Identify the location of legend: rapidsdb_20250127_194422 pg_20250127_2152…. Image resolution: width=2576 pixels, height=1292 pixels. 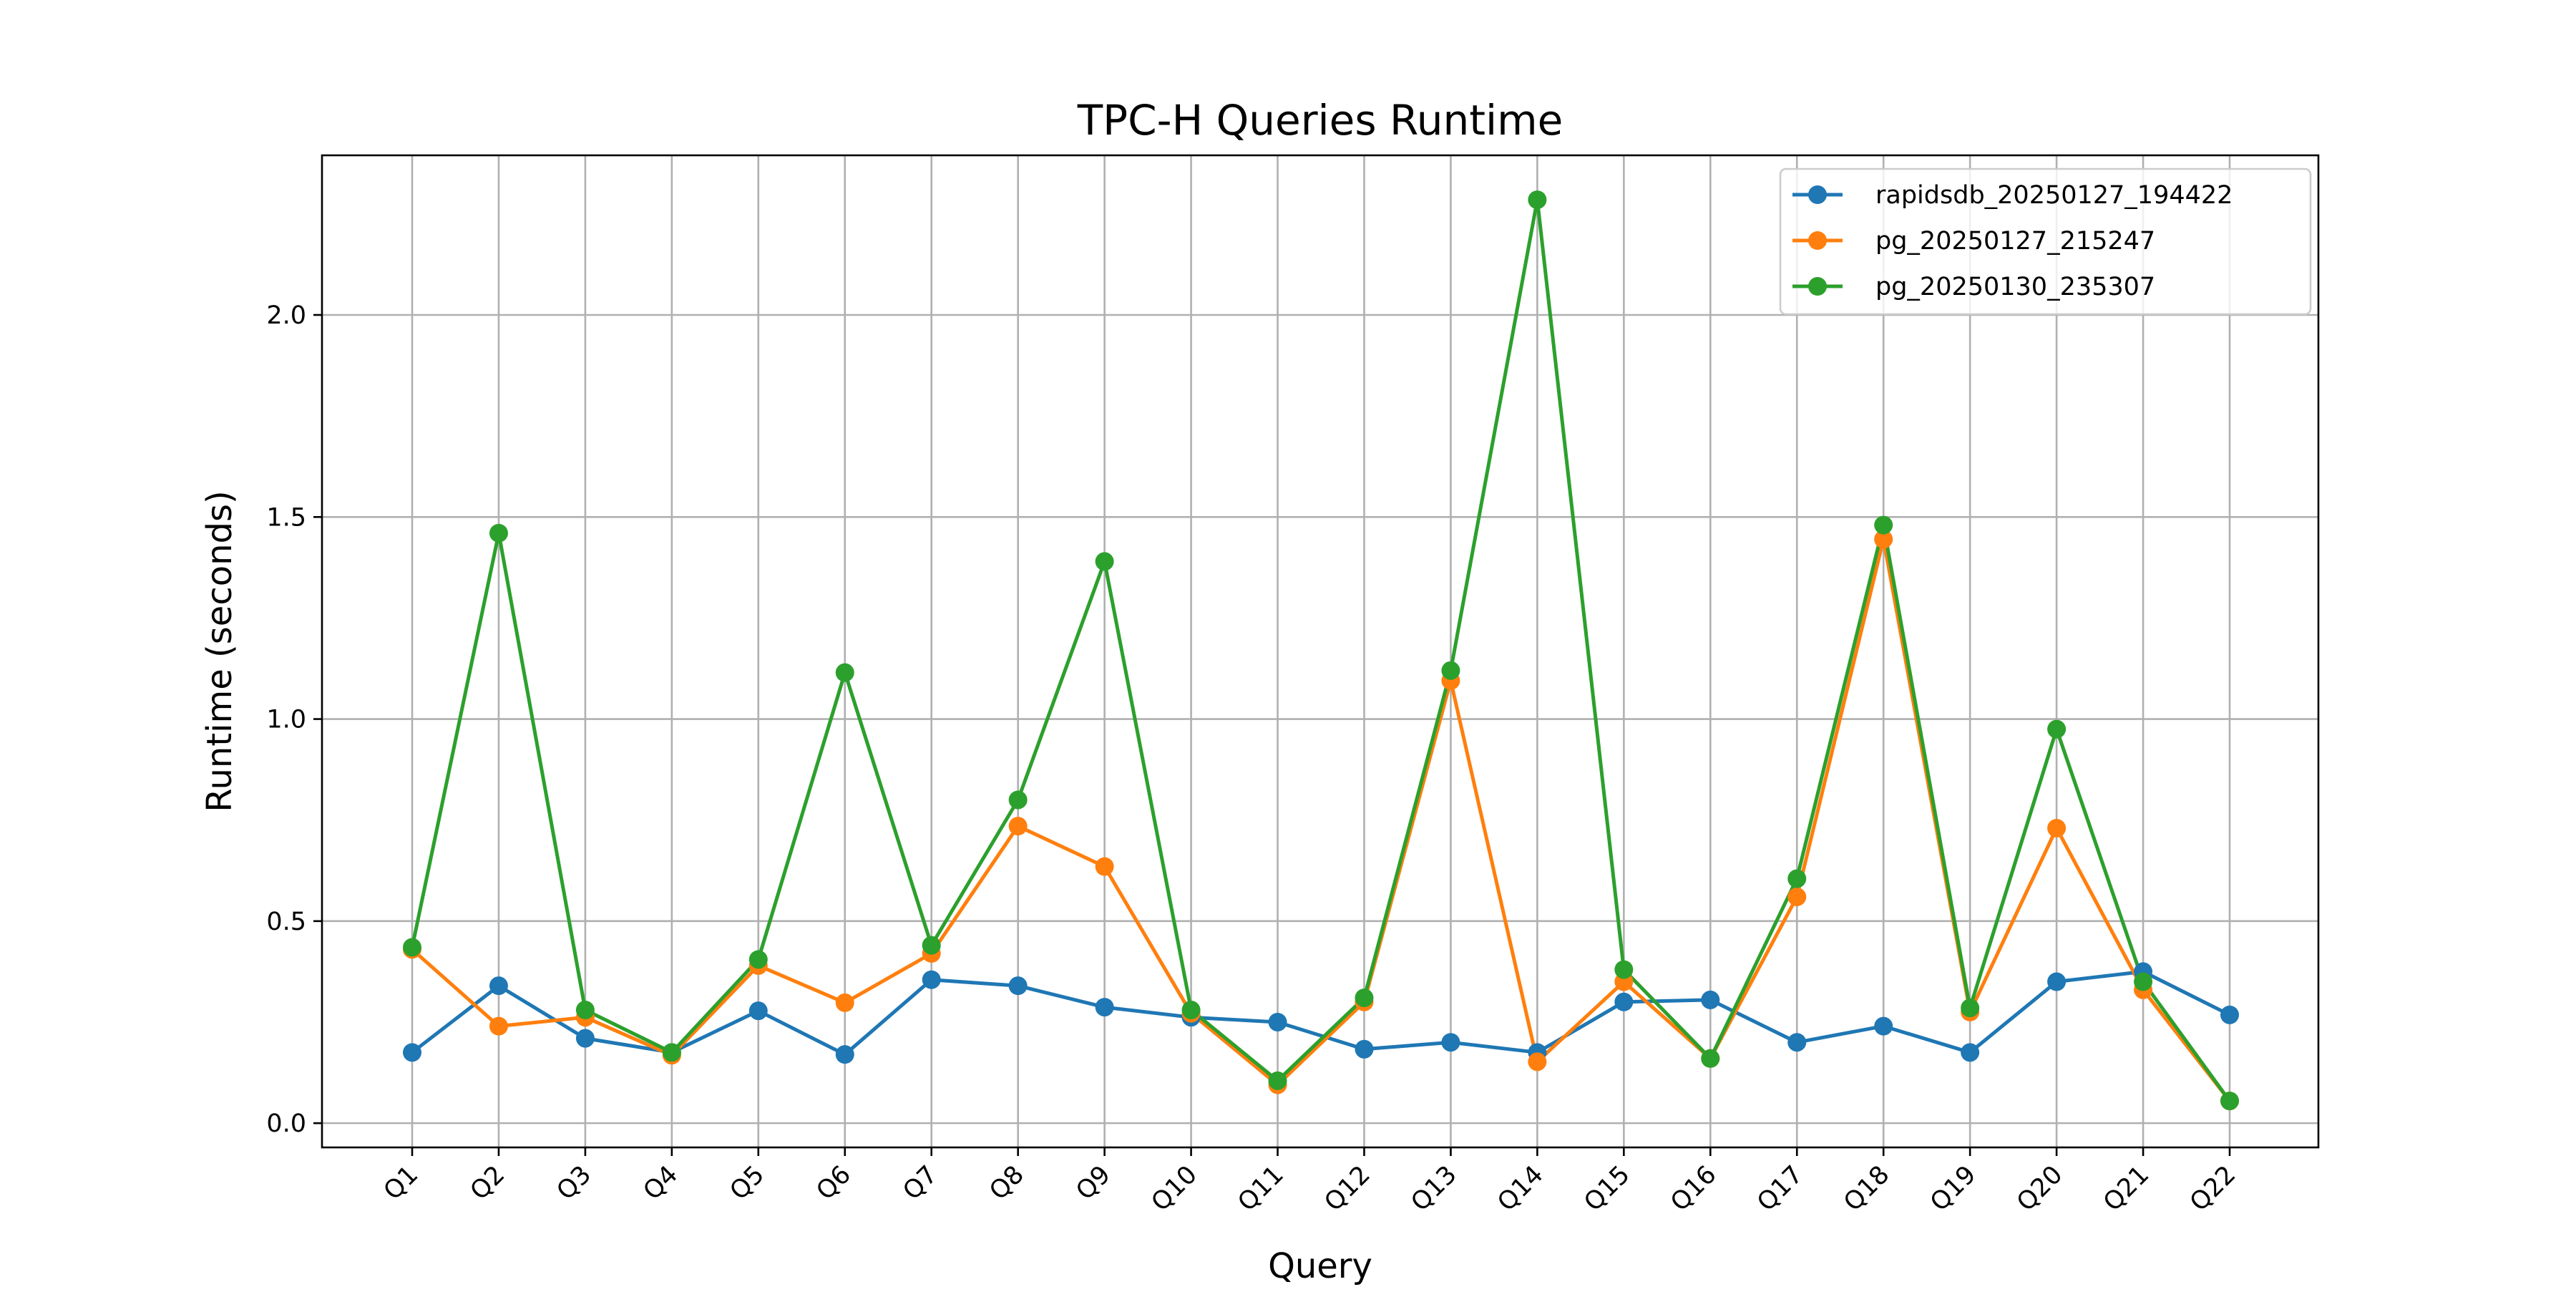
(2045, 241).